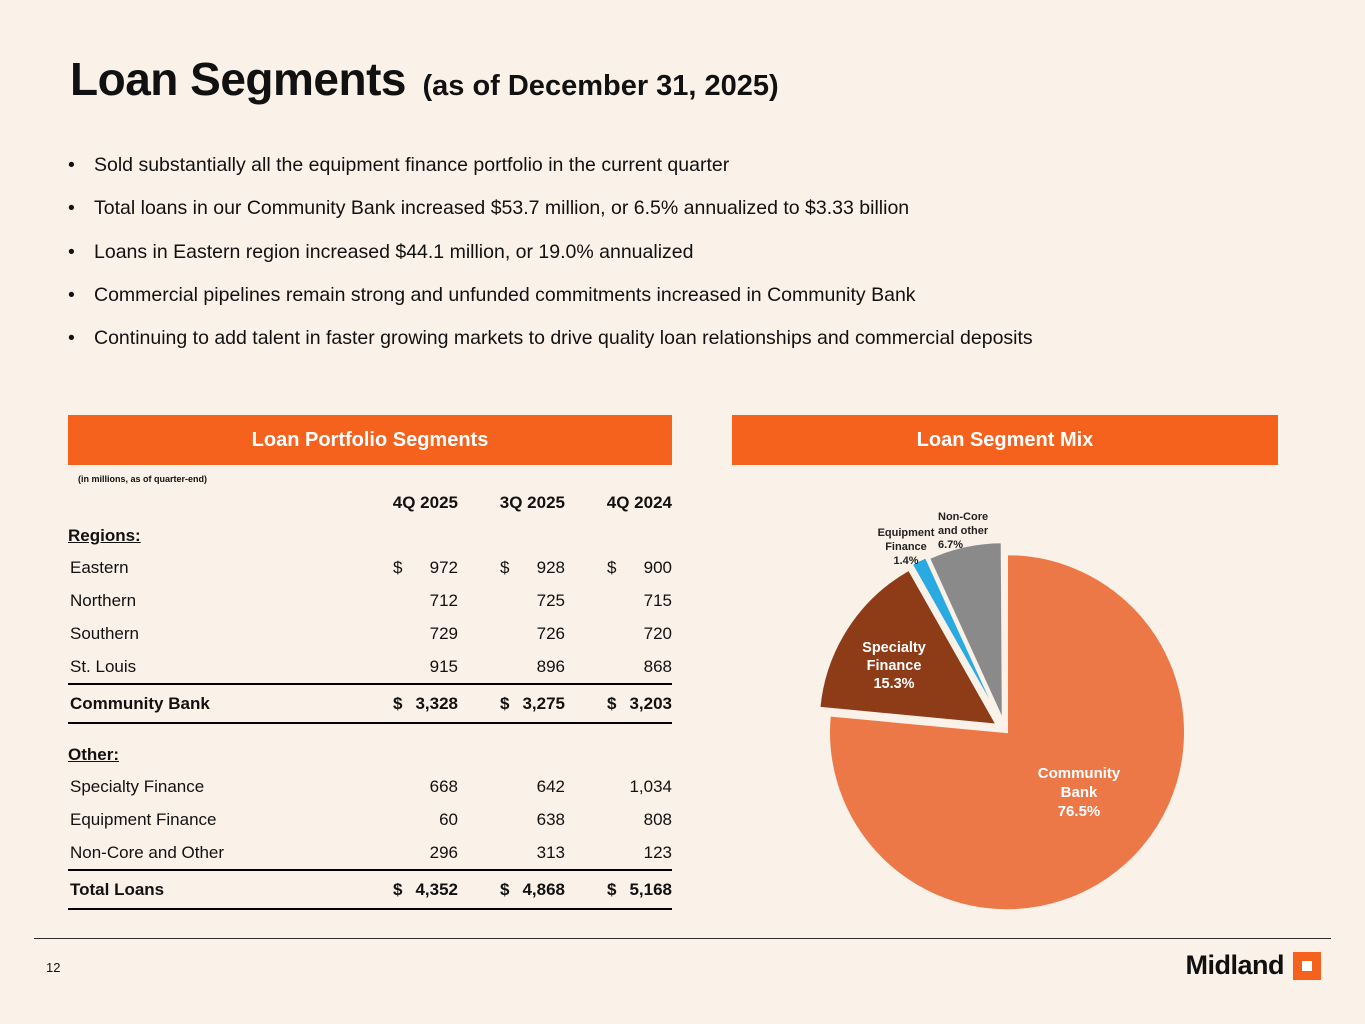 Image resolution: width=1365 pixels, height=1024 pixels. I want to click on row-label: Non-Core and Other, so click(147, 852).